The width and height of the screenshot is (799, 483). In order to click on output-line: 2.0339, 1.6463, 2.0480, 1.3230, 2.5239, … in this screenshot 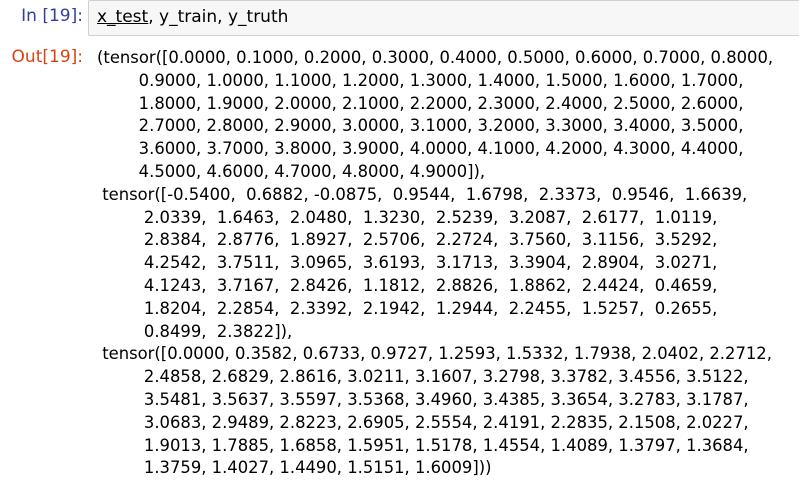, I will do `click(407, 217)`.